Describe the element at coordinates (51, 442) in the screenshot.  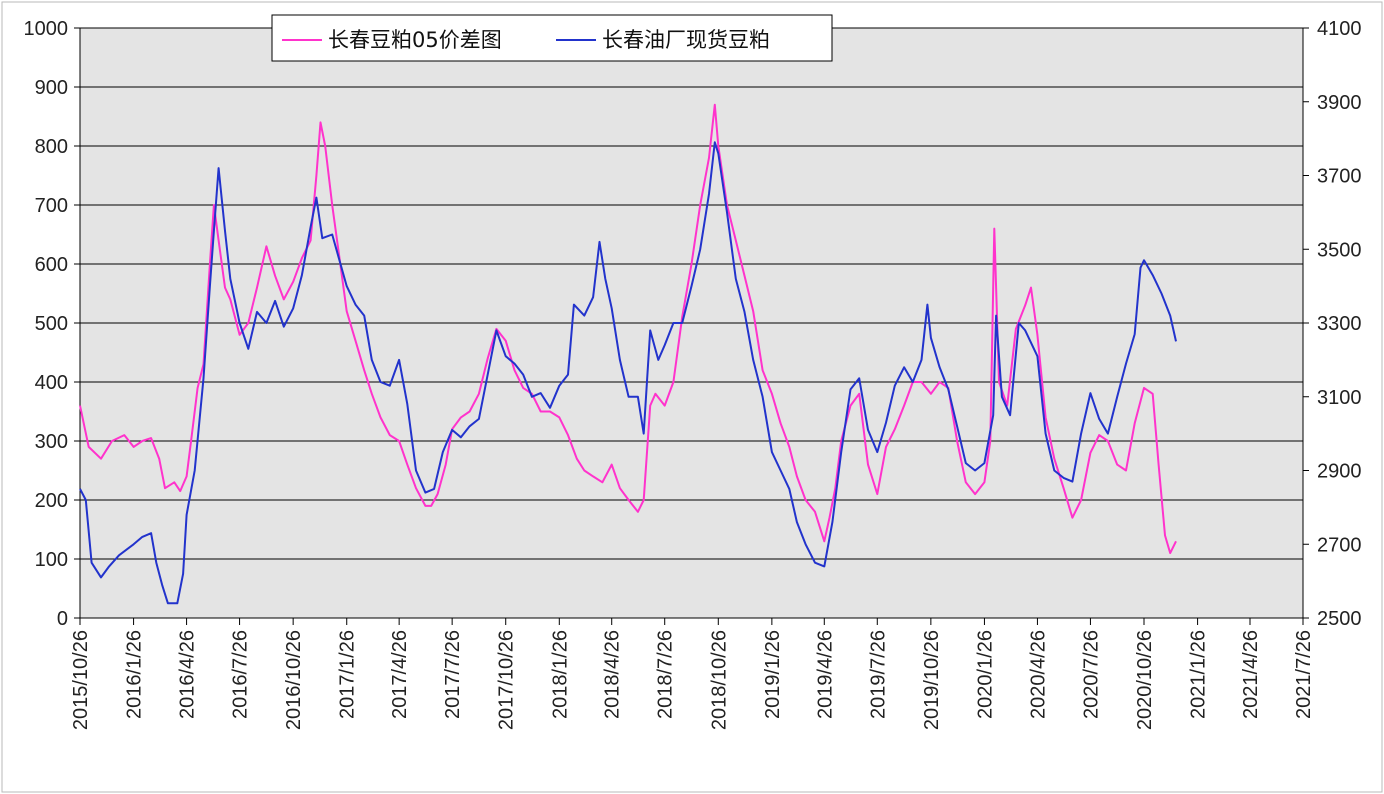
I see `y-left-tick-label: 300` at that location.